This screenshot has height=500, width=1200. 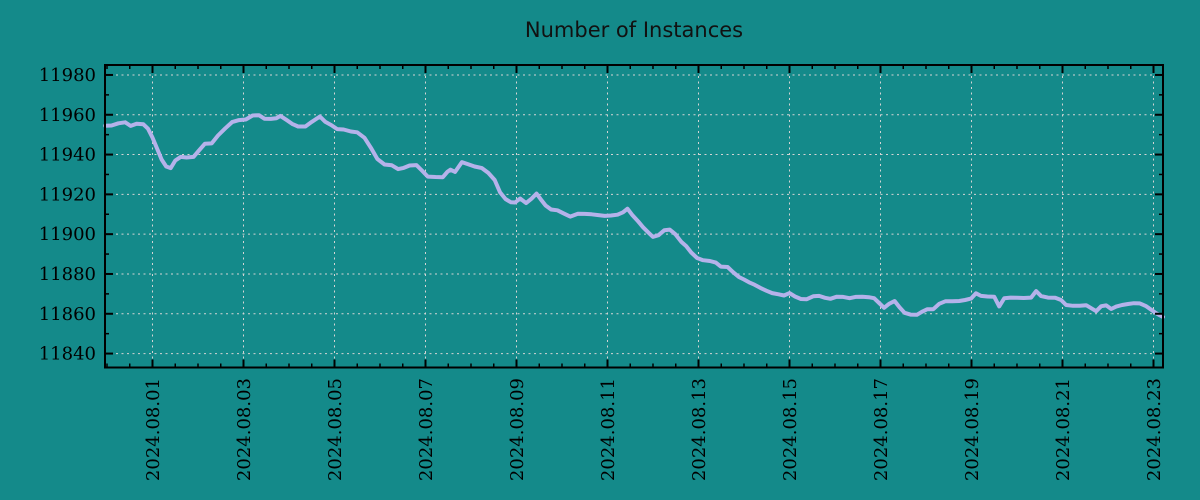 I want to click on x-tick-label: 2024.08.23, so click(x=1154, y=429).